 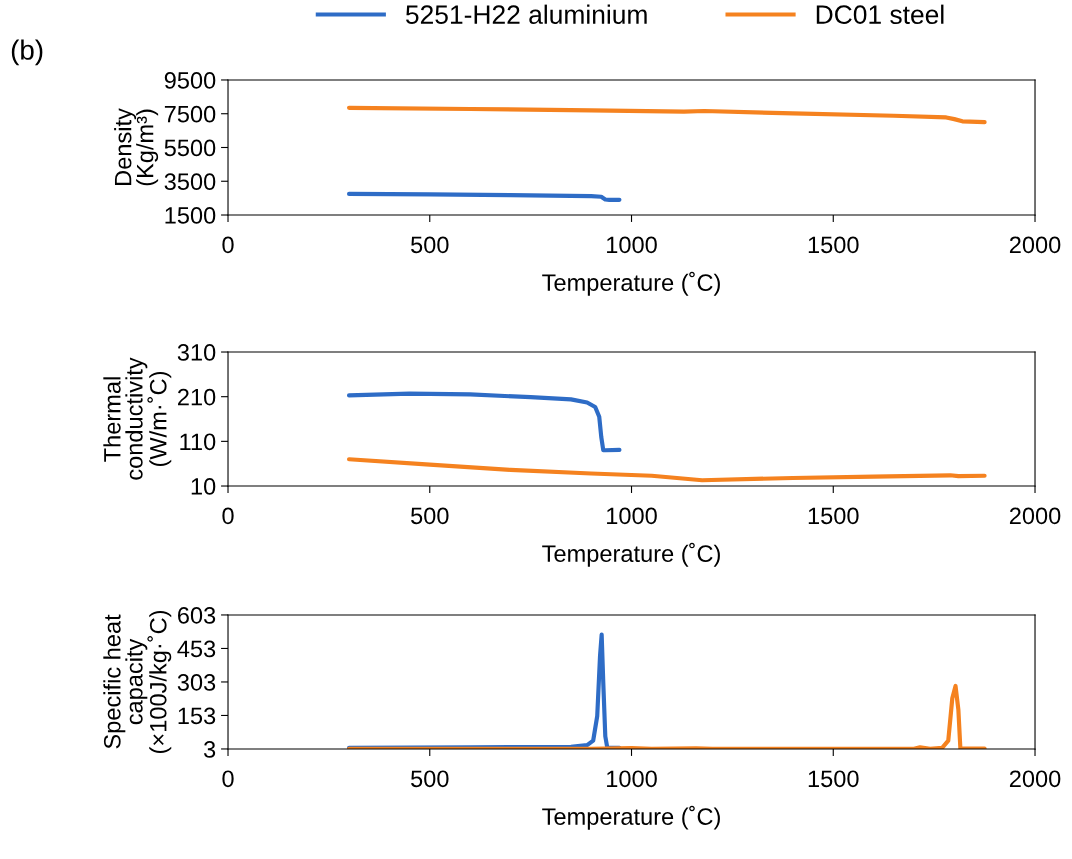 What do you see at coordinates (190, 80) in the screenshot?
I see `y-tick-label: 9500` at bounding box center [190, 80].